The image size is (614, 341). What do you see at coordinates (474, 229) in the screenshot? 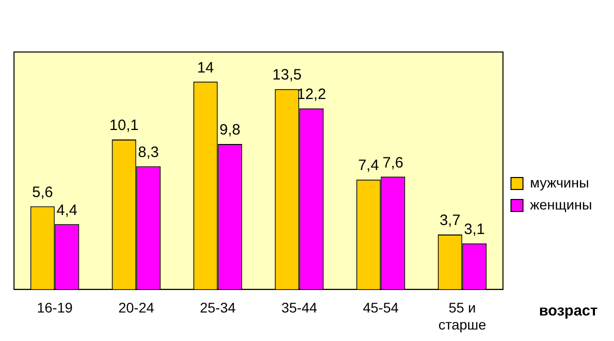
I see `data-label: 3,1` at bounding box center [474, 229].